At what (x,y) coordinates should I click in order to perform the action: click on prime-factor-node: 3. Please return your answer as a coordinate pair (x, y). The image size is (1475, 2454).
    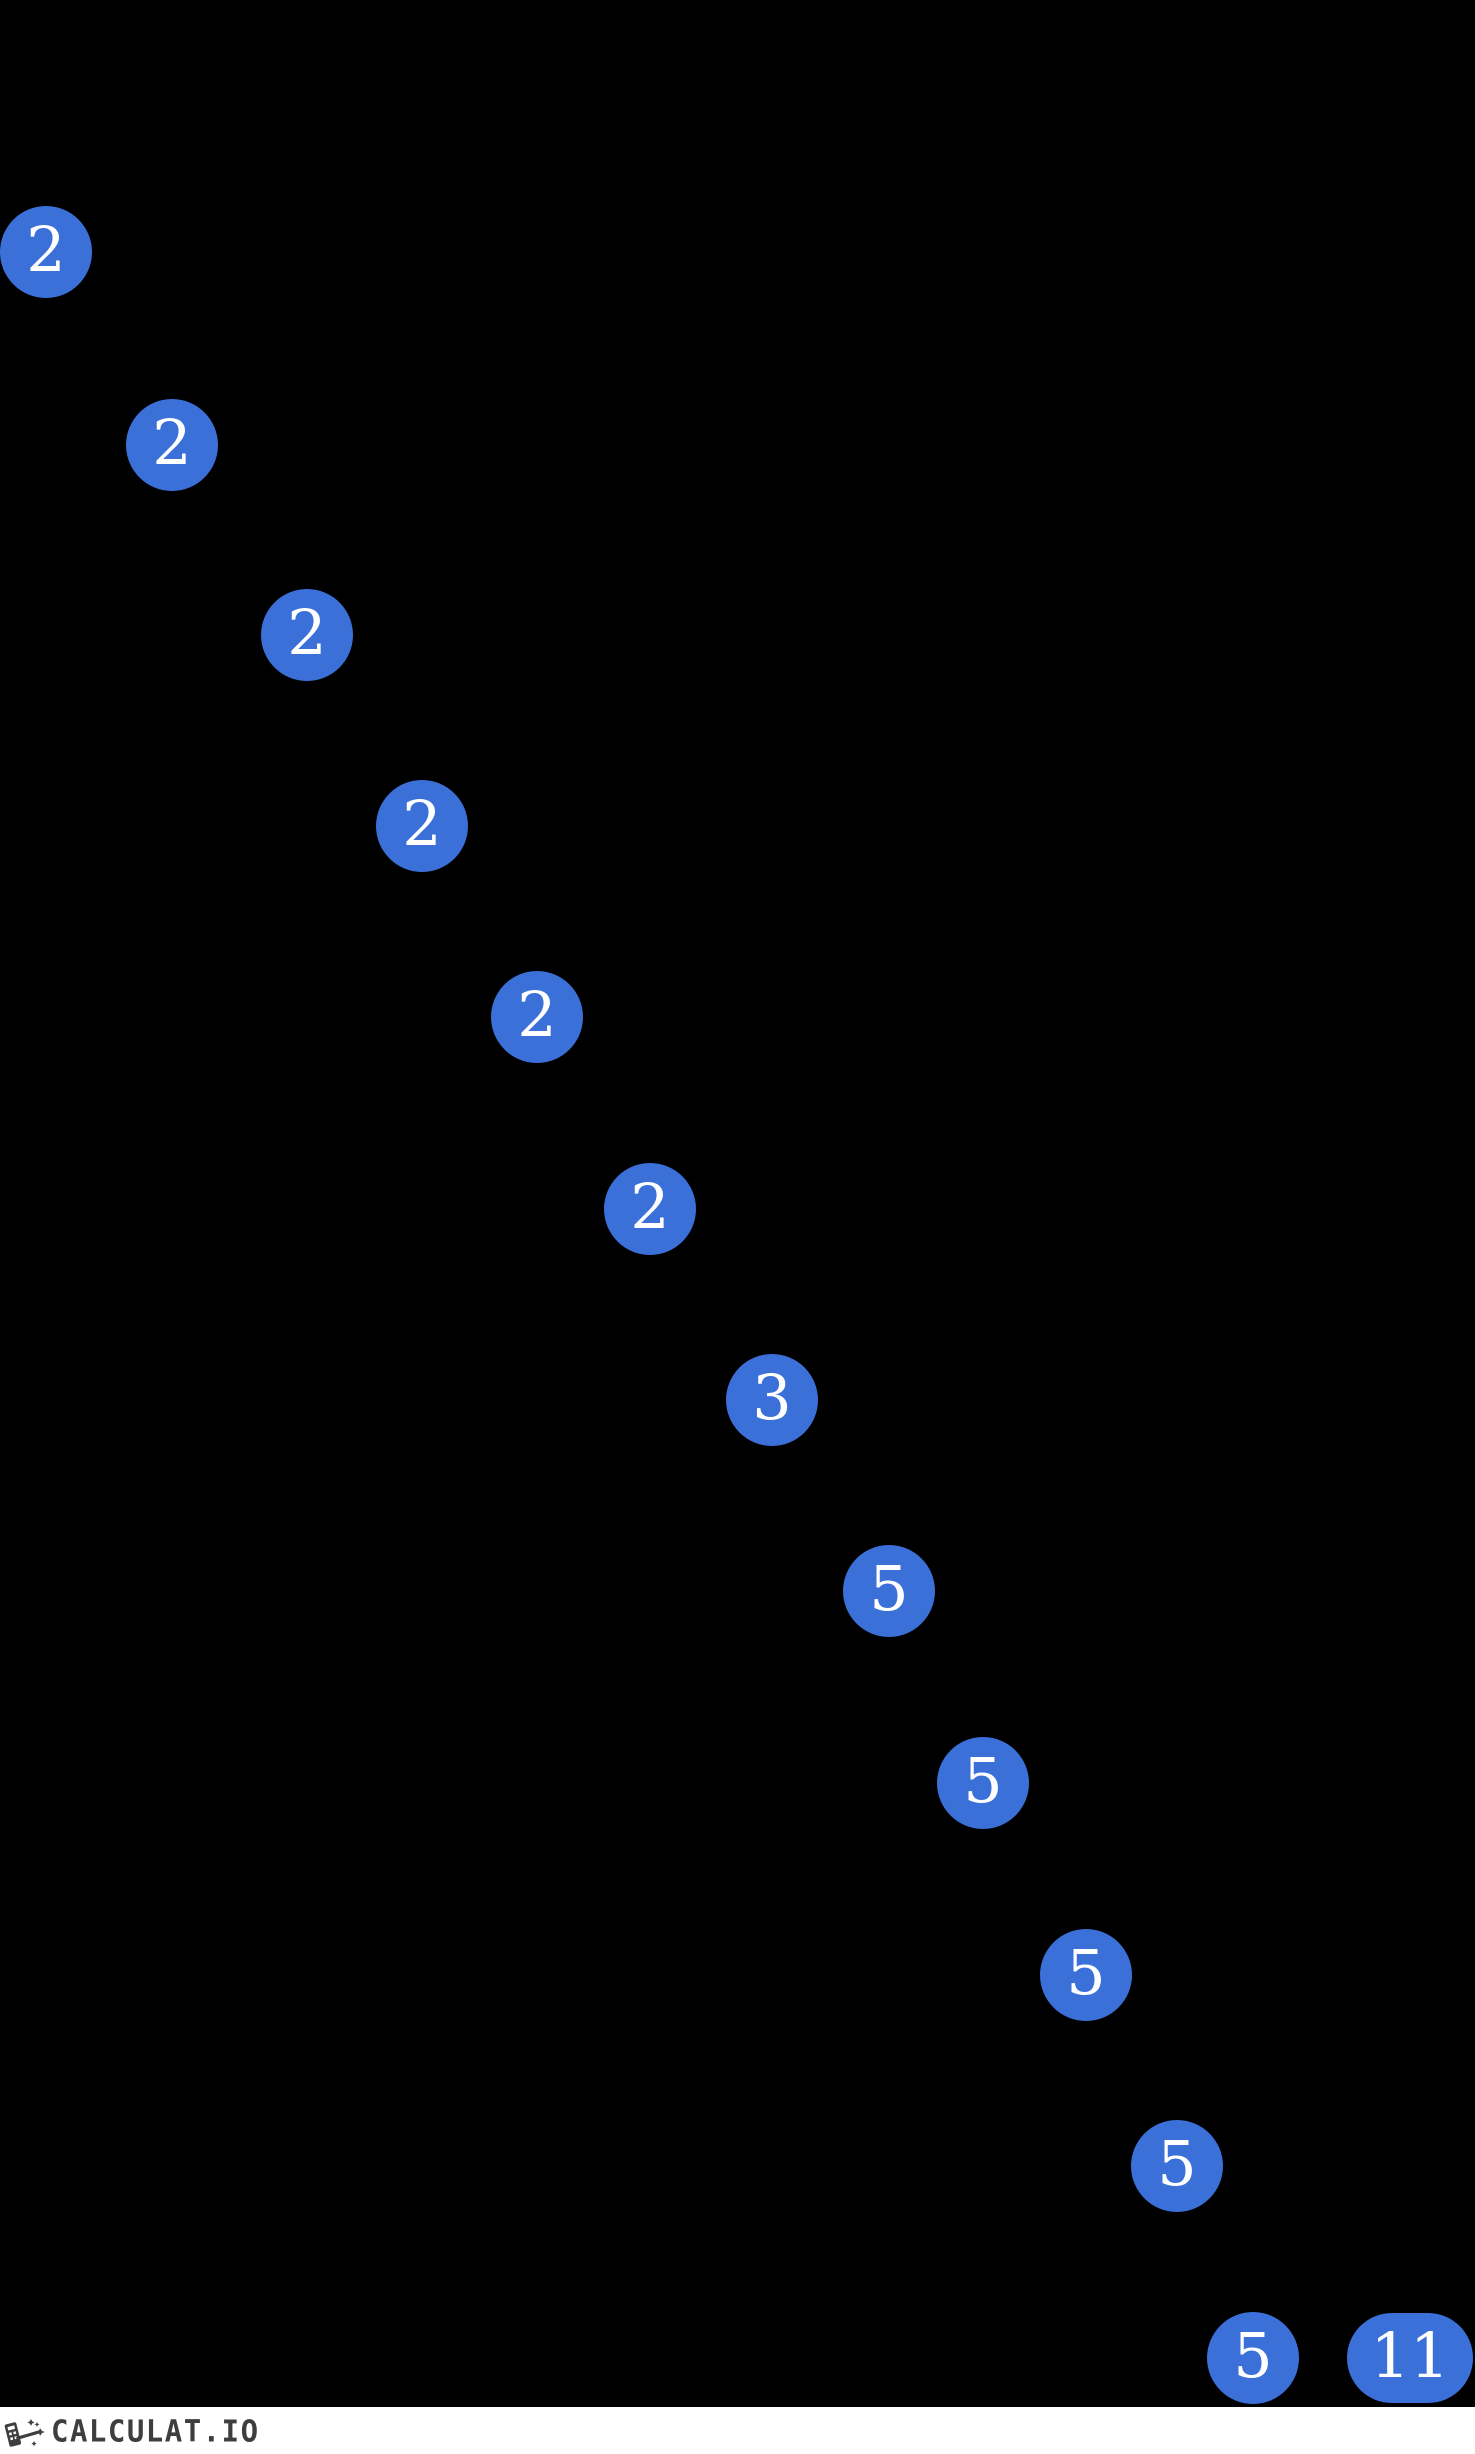
    Looking at the image, I should click on (772, 1400).